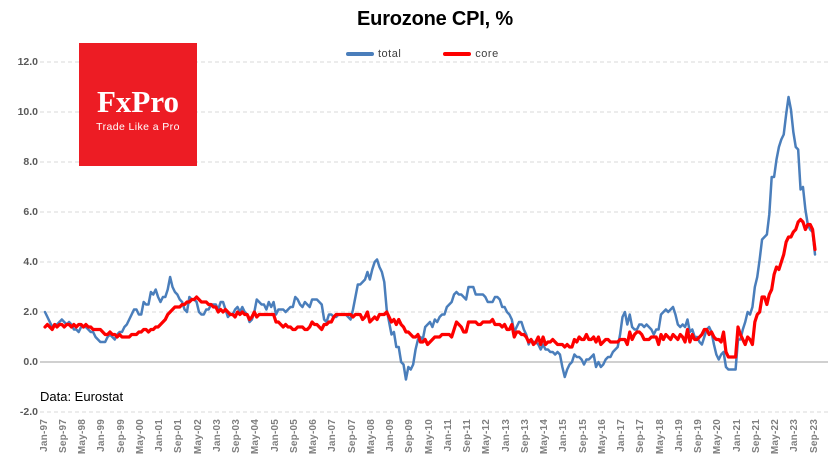 This screenshot has width=835, height=470. I want to click on x-axis-label: May-98, so click(82, 437).